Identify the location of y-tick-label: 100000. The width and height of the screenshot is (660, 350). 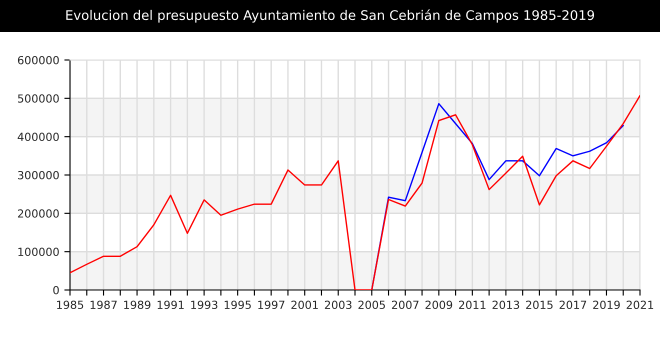
(38, 252).